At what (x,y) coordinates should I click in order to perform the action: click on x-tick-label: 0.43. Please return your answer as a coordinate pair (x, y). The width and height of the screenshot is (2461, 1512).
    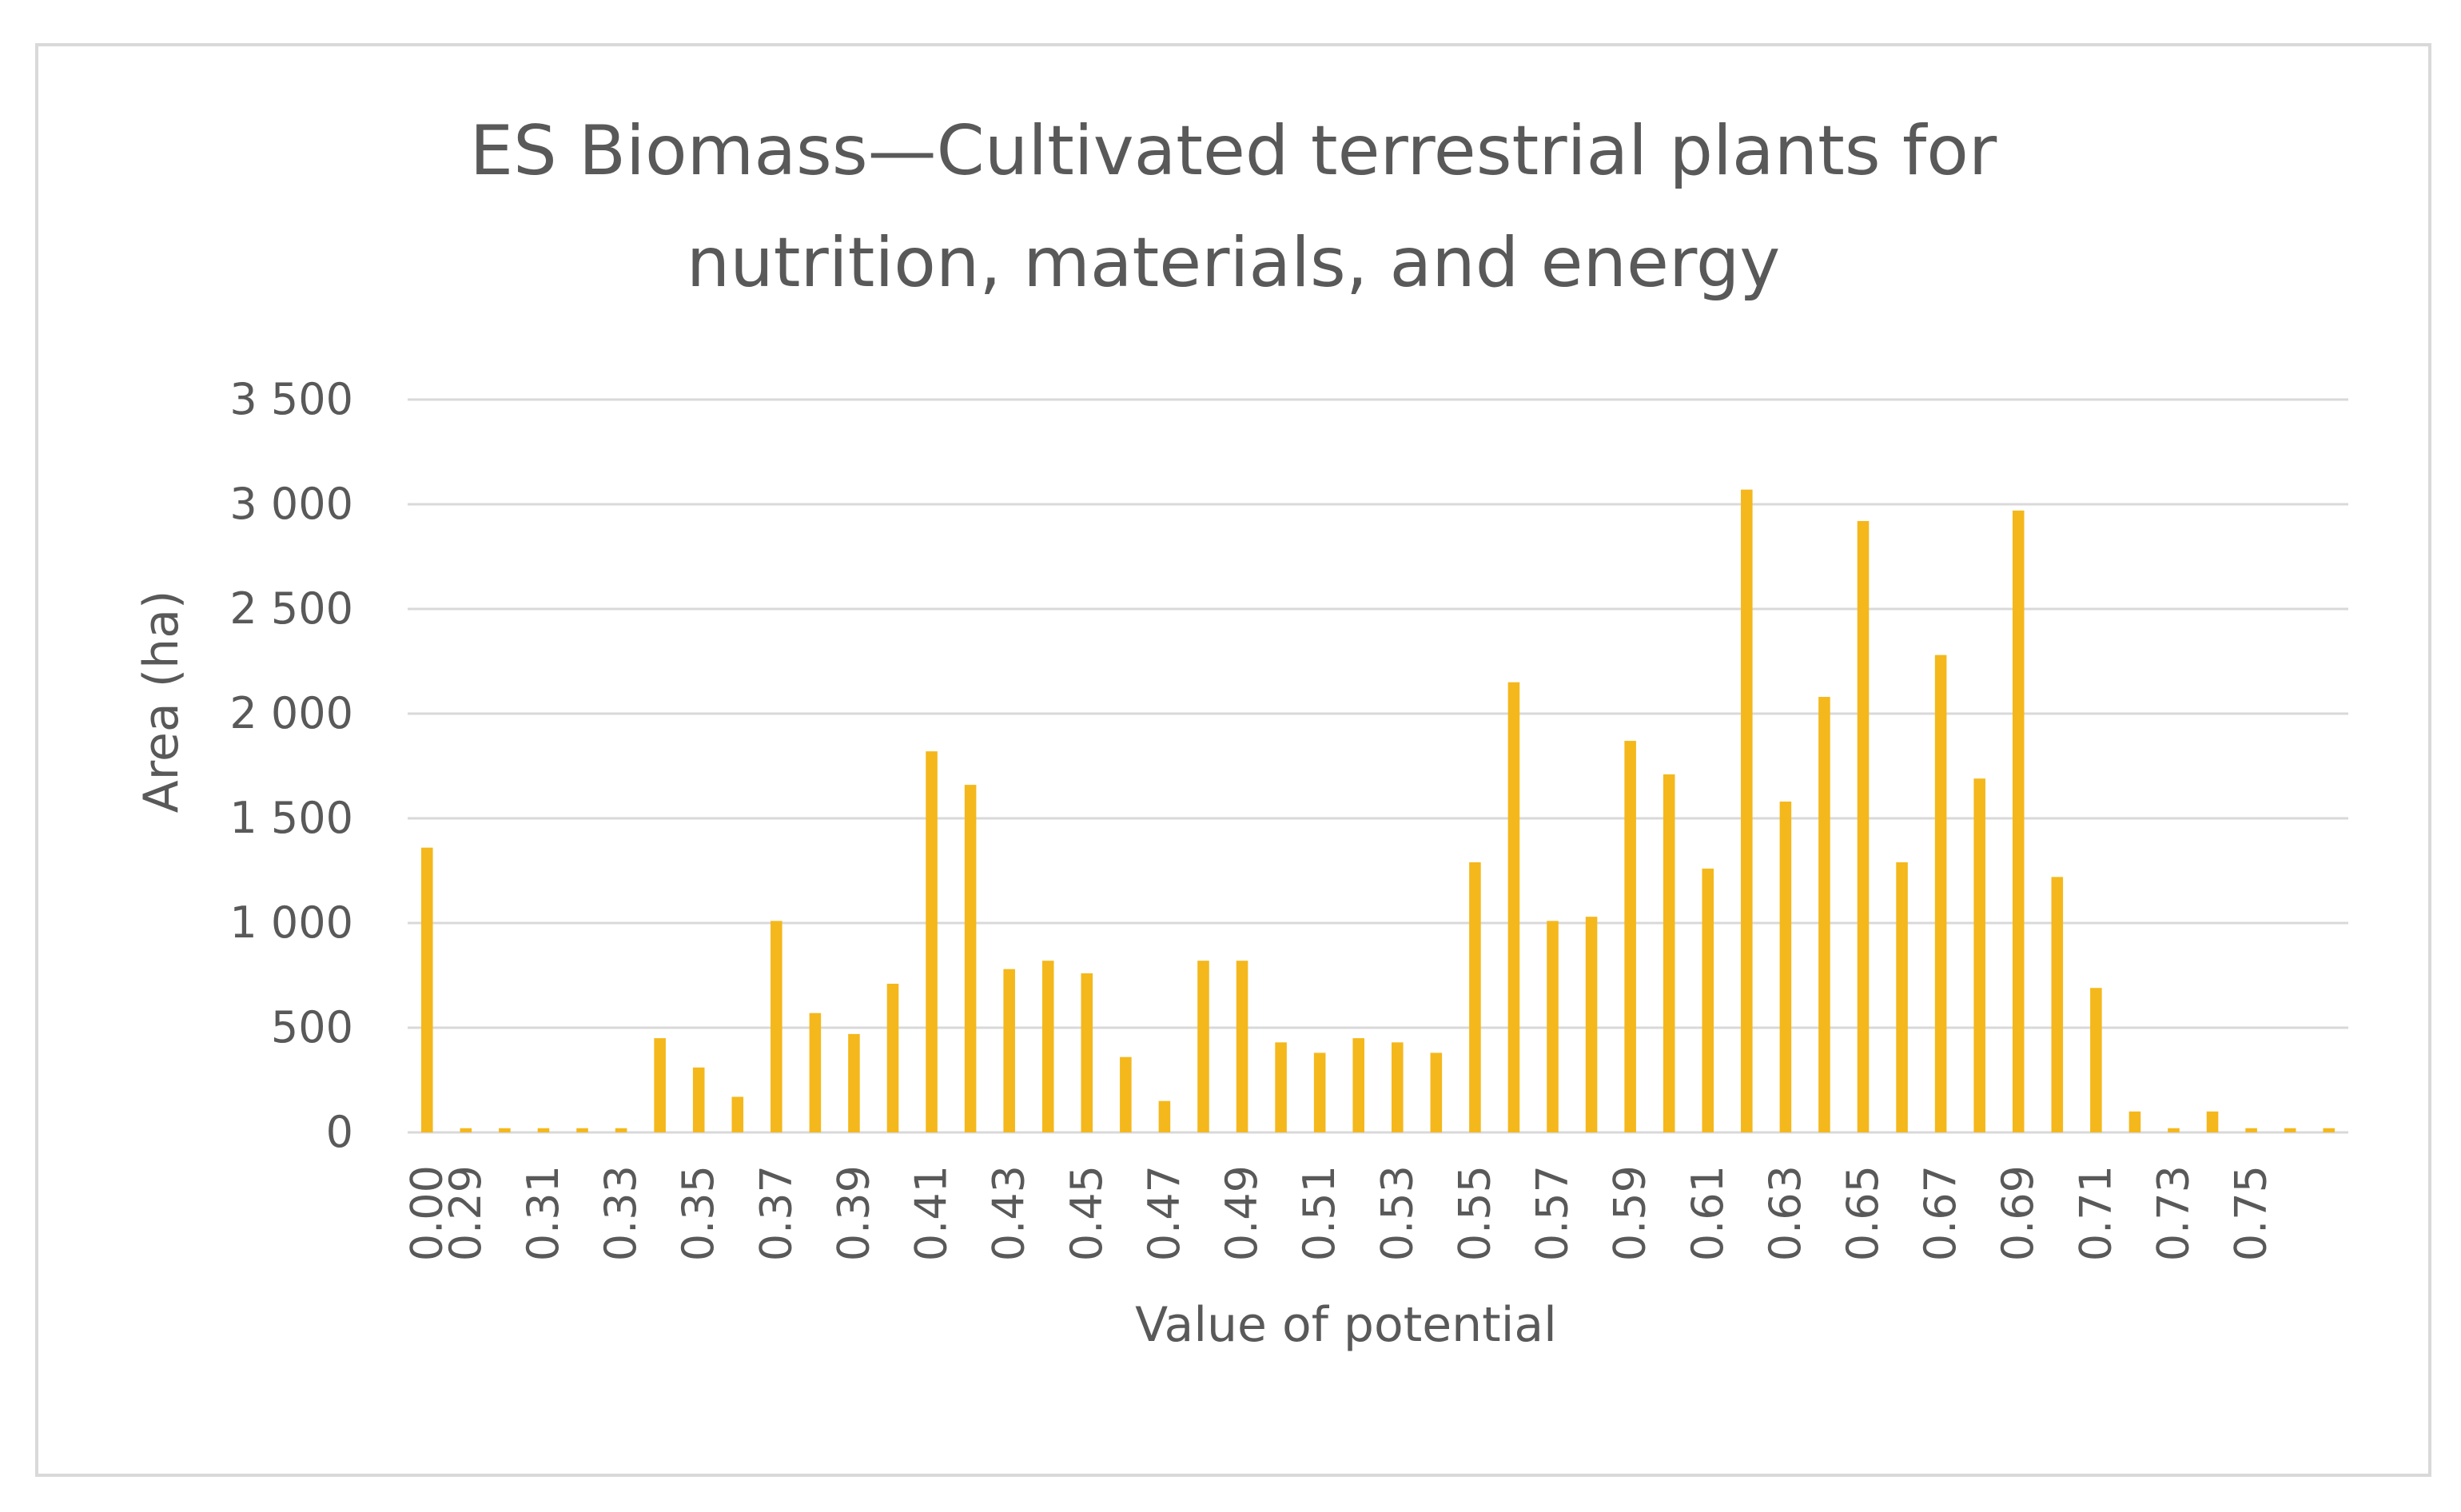
    Looking at the image, I should click on (1009, 1213).